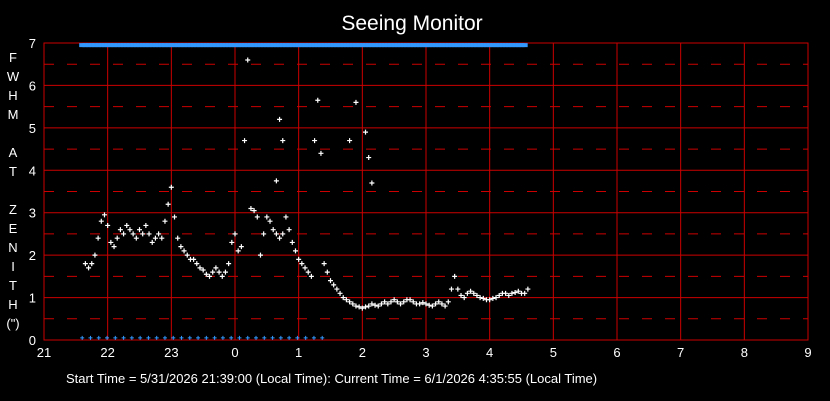 This screenshot has height=401, width=830. What do you see at coordinates (298, 352) in the screenshot?
I see `x-tick-label: 1` at bounding box center [298, 352].